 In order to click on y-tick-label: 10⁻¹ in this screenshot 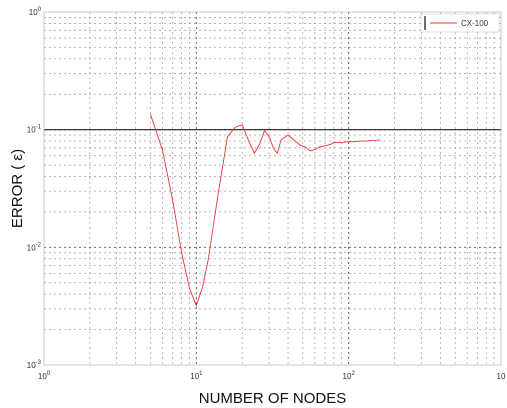, I will do `click(34, 130)`.